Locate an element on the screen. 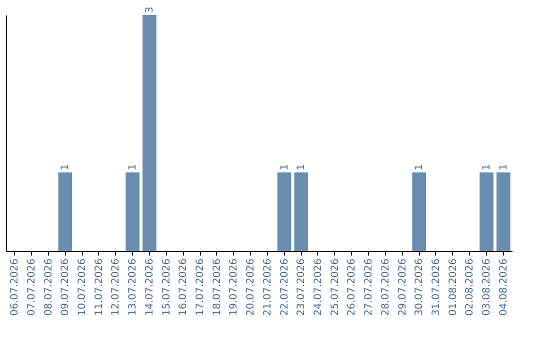  data-label: 3 is located at coordinates (150, 9).